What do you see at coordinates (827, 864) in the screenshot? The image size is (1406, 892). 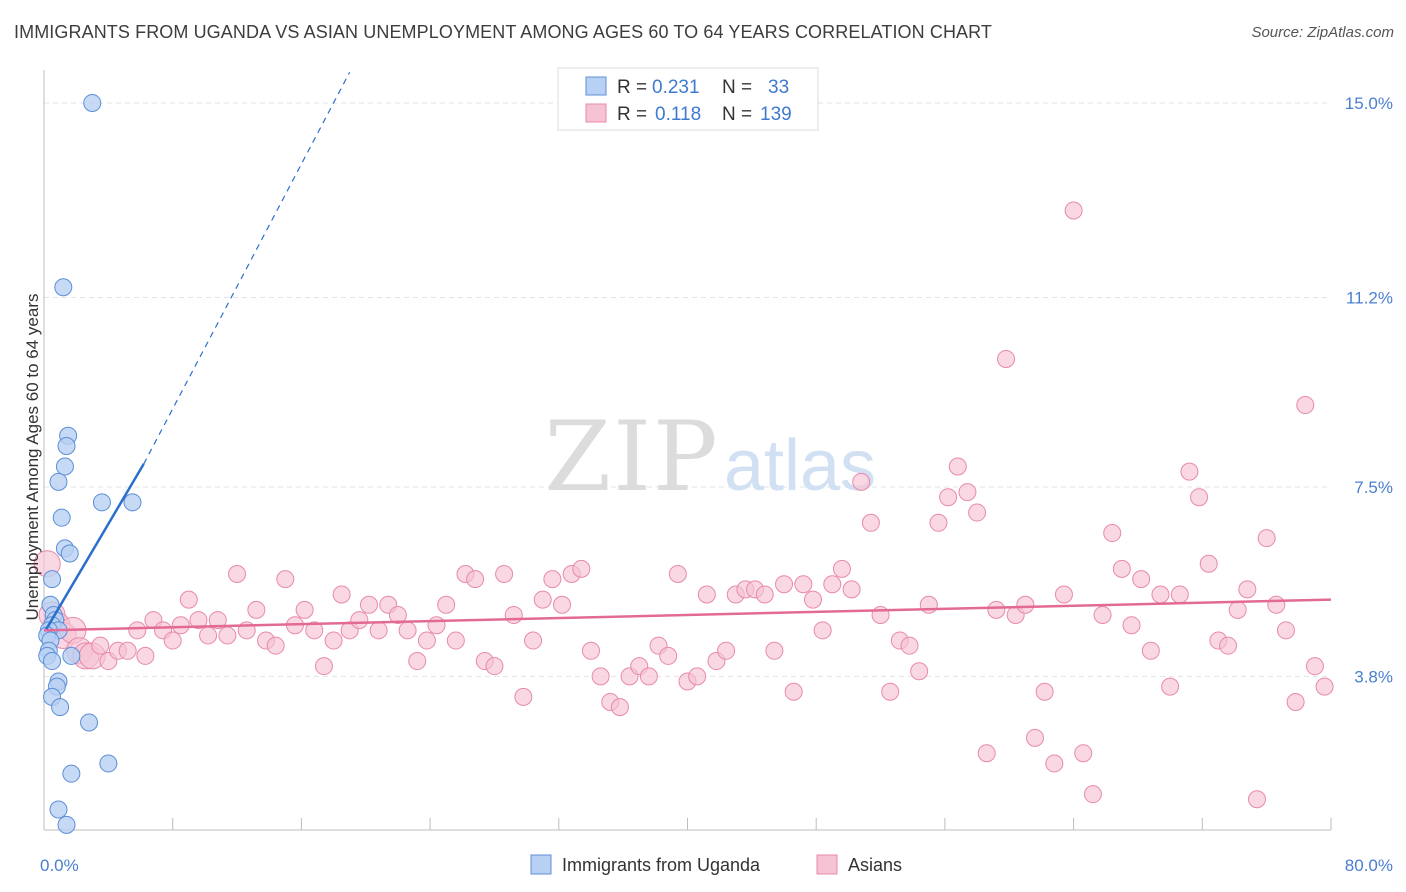 I see `bottom-legend-swatch-asian` at bounding box center [827, 864].